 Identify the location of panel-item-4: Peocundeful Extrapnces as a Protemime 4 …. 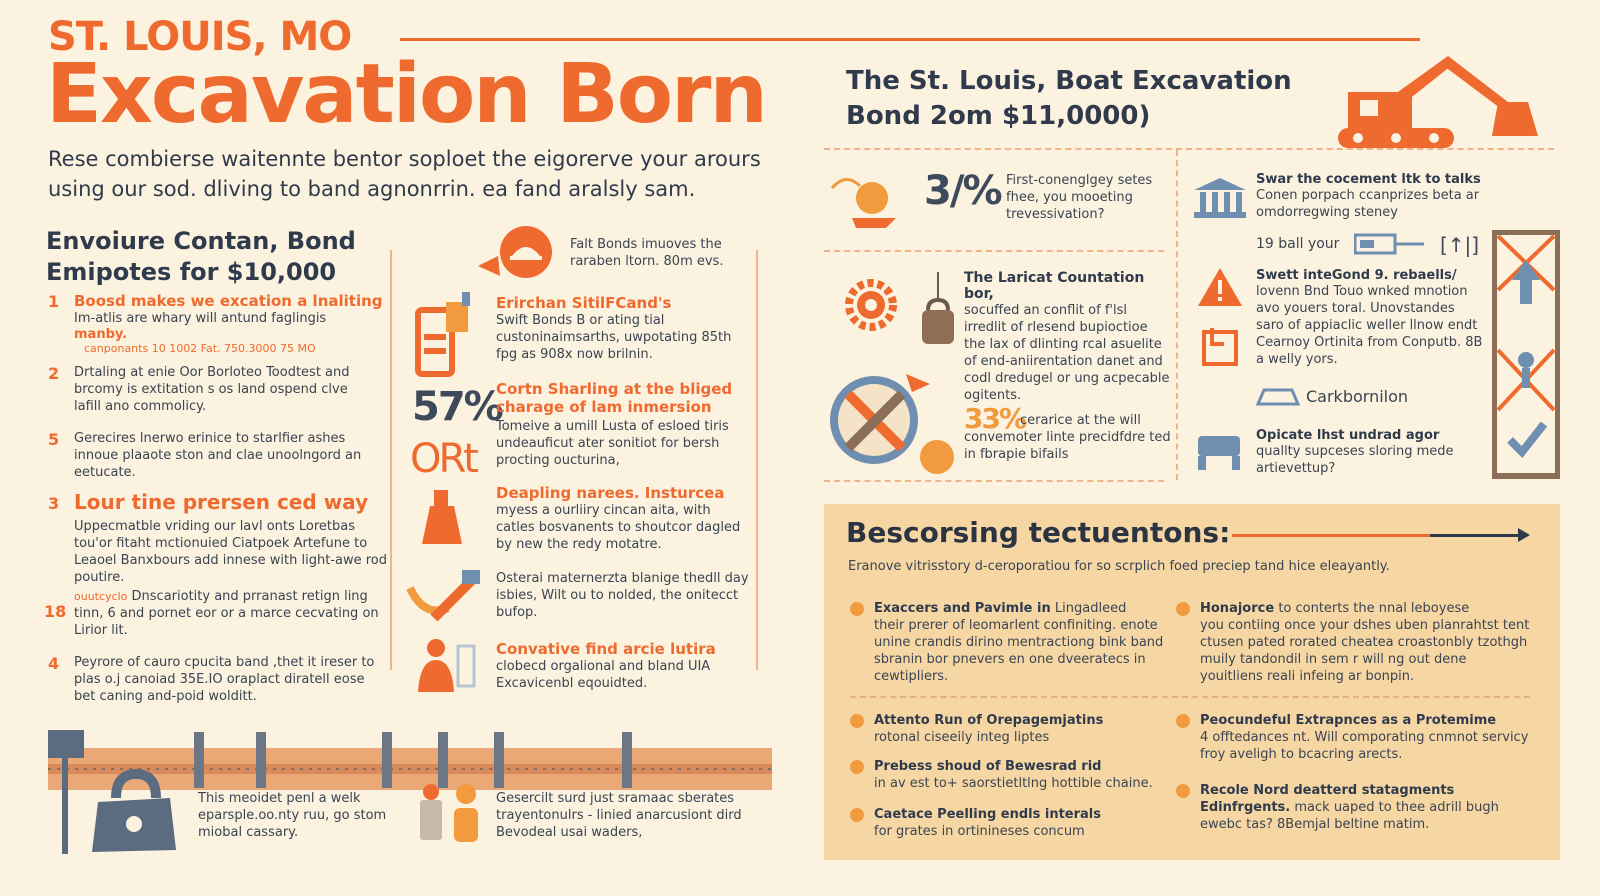
(1354, 737).